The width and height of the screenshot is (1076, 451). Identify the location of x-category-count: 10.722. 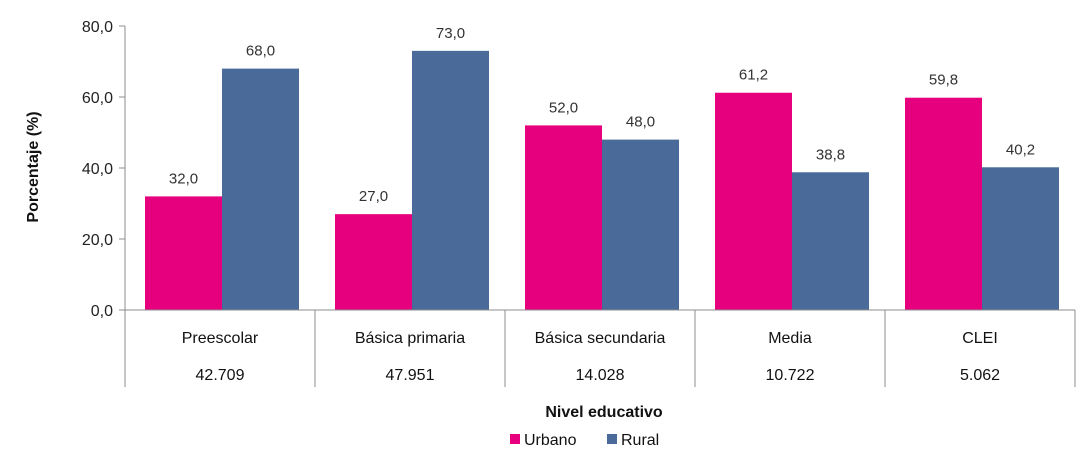
(790, 375).